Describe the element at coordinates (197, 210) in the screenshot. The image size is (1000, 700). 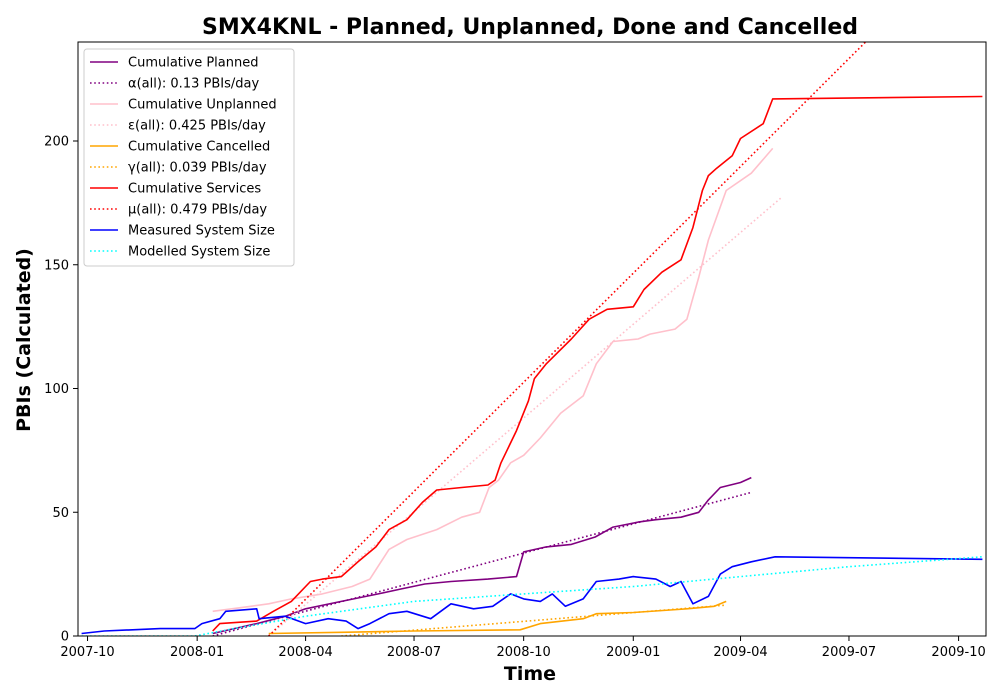
I see `legend-label: μ(all): 0.479 PBIs/day` at that location.